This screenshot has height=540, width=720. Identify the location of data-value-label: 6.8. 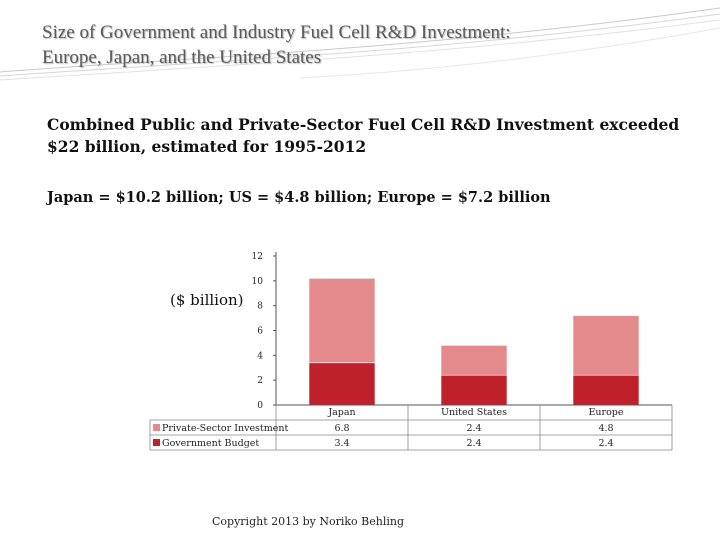
(341, 428).